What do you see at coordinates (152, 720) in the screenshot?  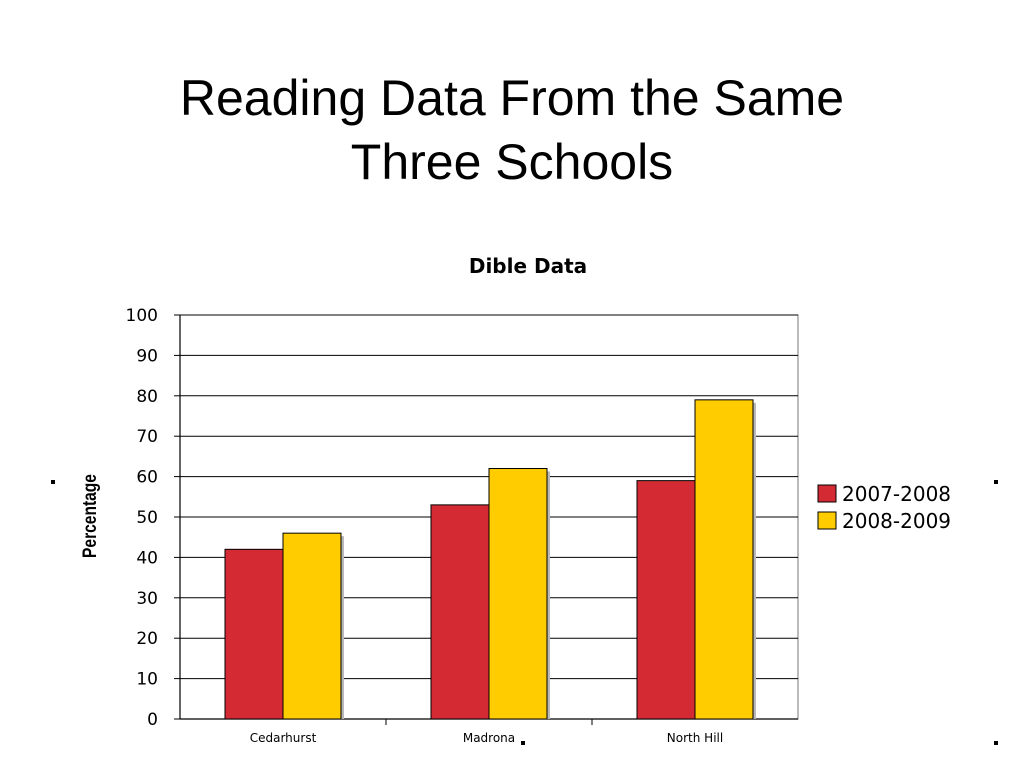 I see `y-tick-label: 0` at bounding box center [152, 720].